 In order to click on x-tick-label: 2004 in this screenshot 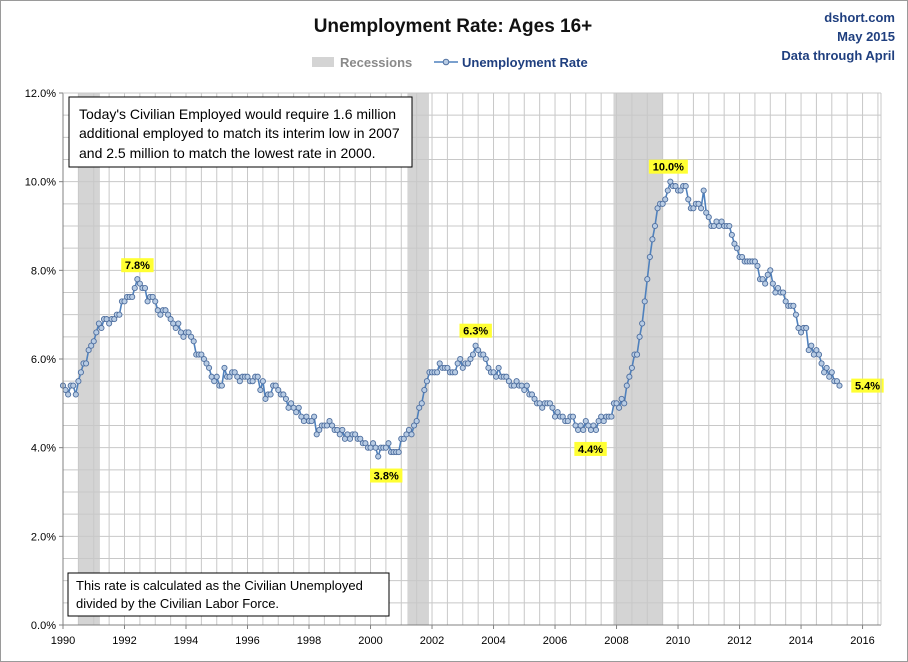, I will do `click(493, 641)`.